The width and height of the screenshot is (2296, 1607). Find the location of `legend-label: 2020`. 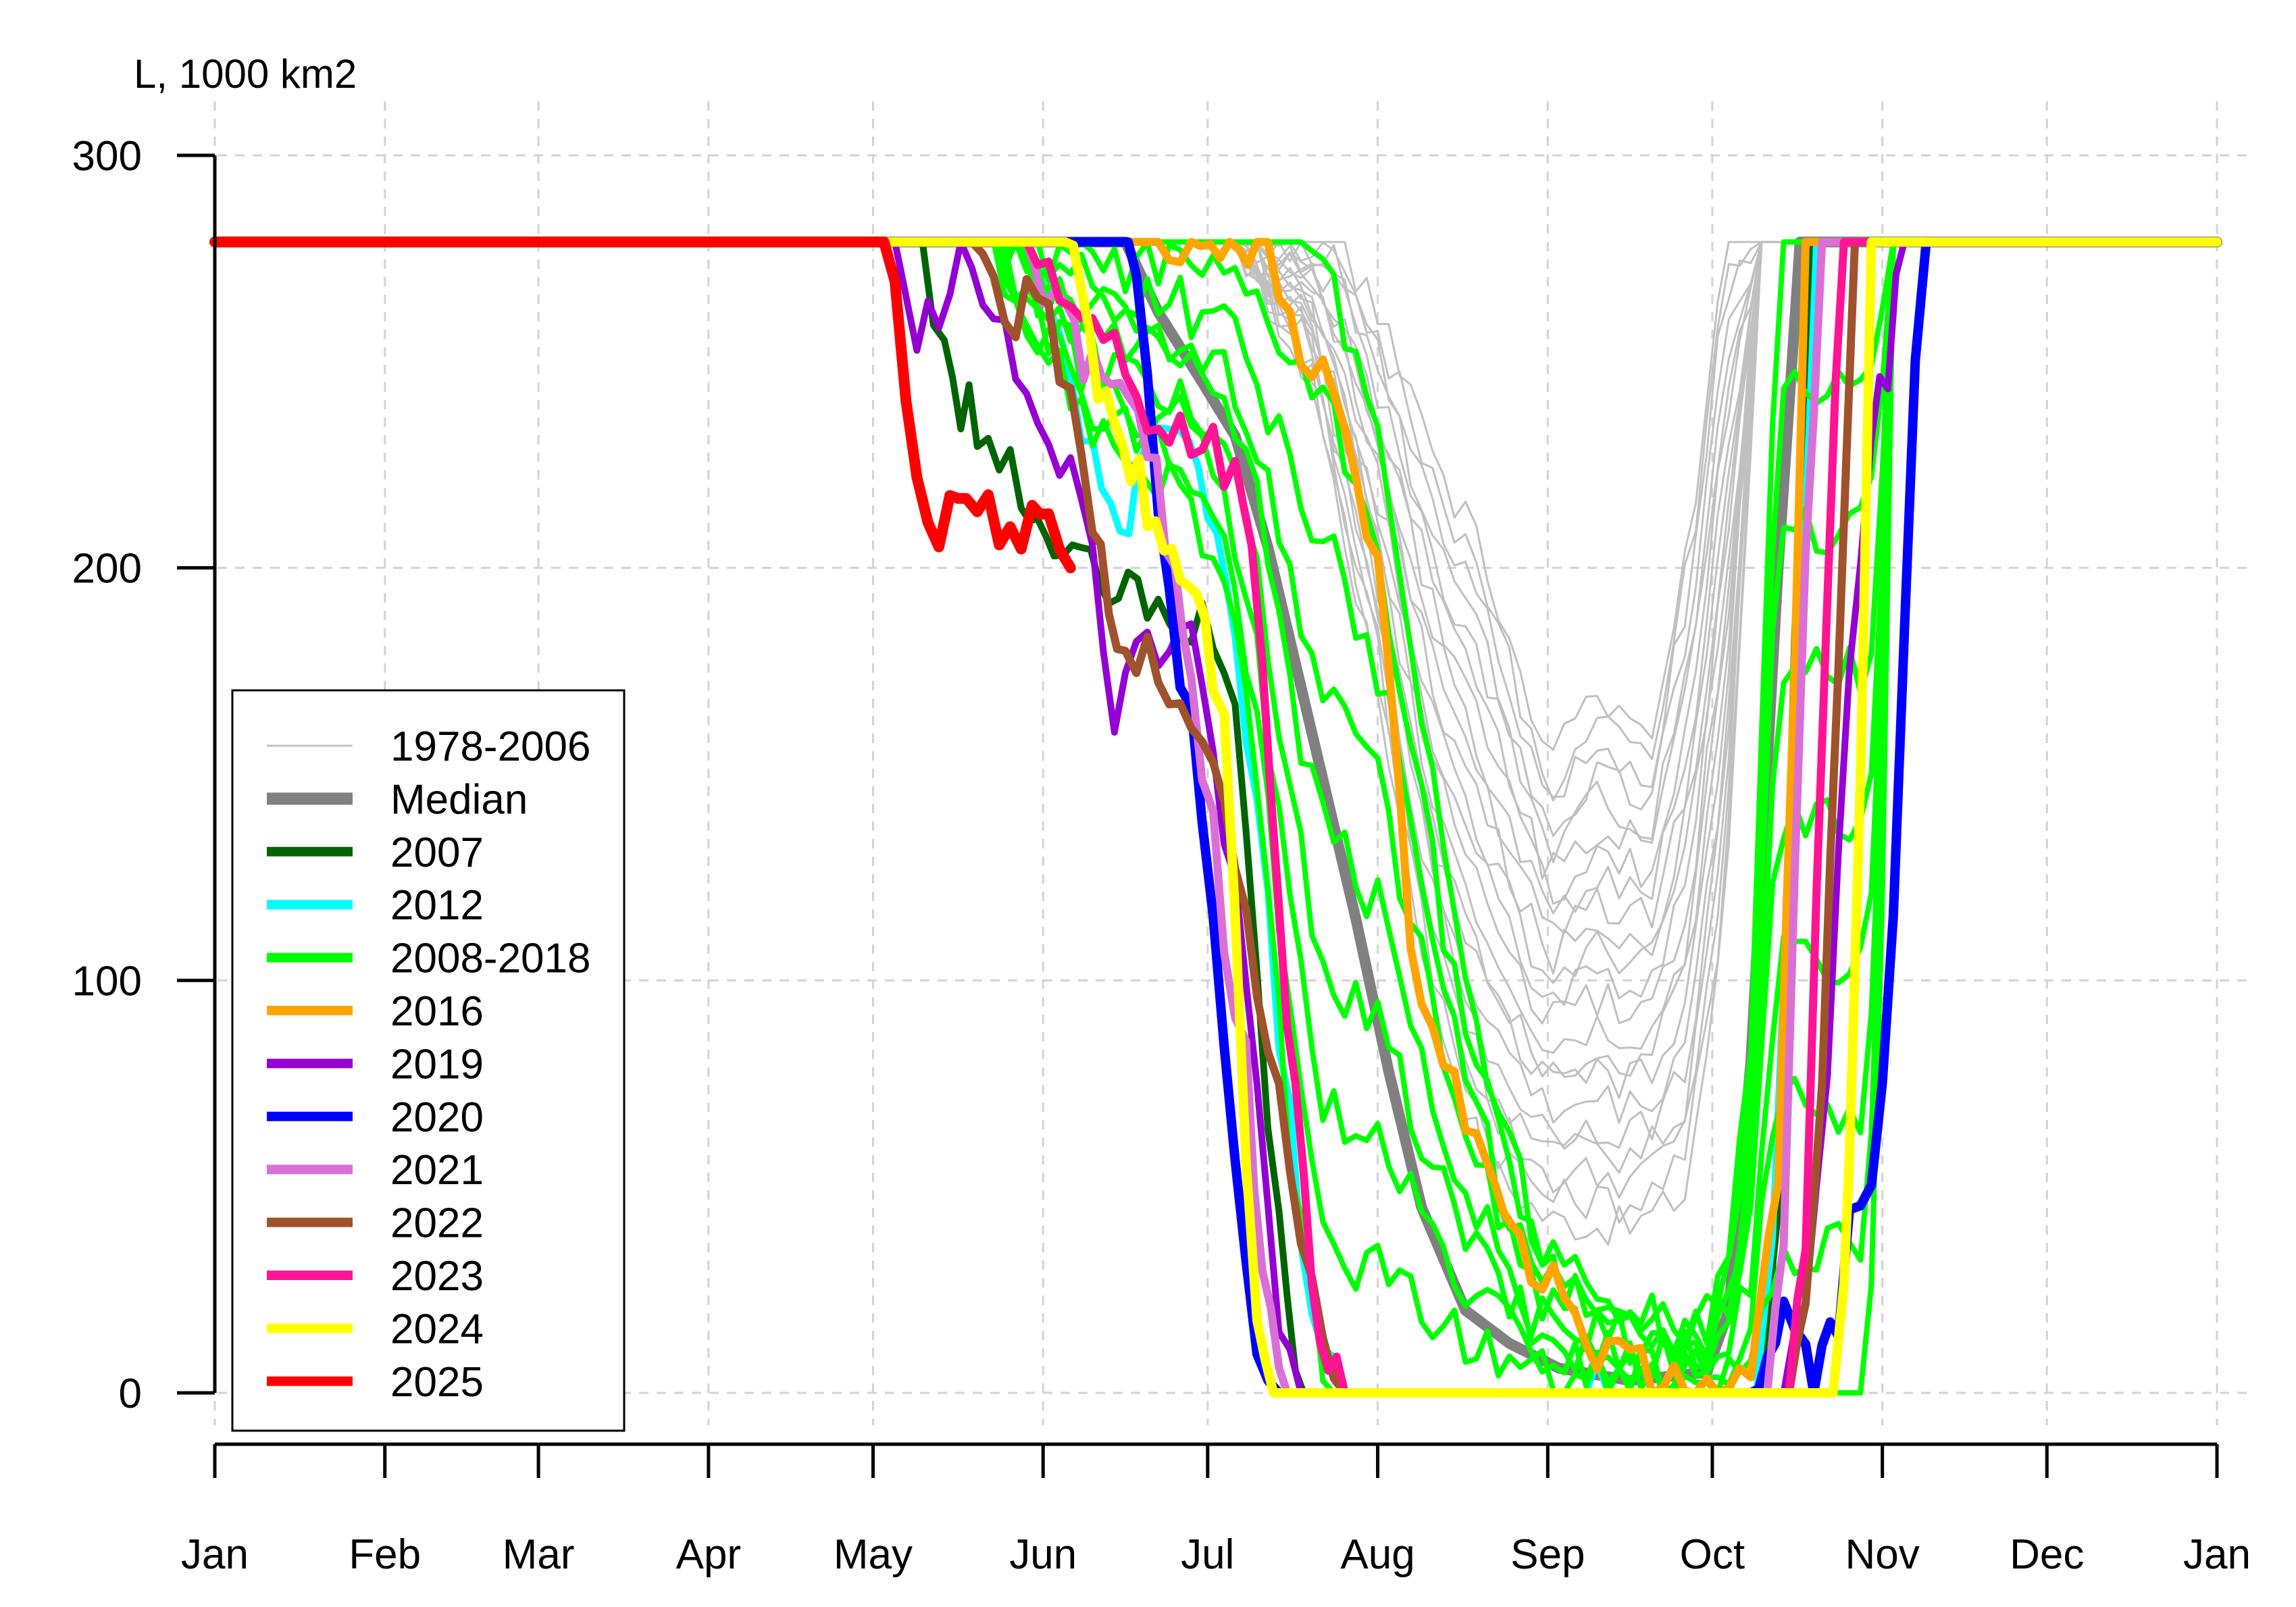

legend-label: 2020 is located at coordinates (437, 1117).